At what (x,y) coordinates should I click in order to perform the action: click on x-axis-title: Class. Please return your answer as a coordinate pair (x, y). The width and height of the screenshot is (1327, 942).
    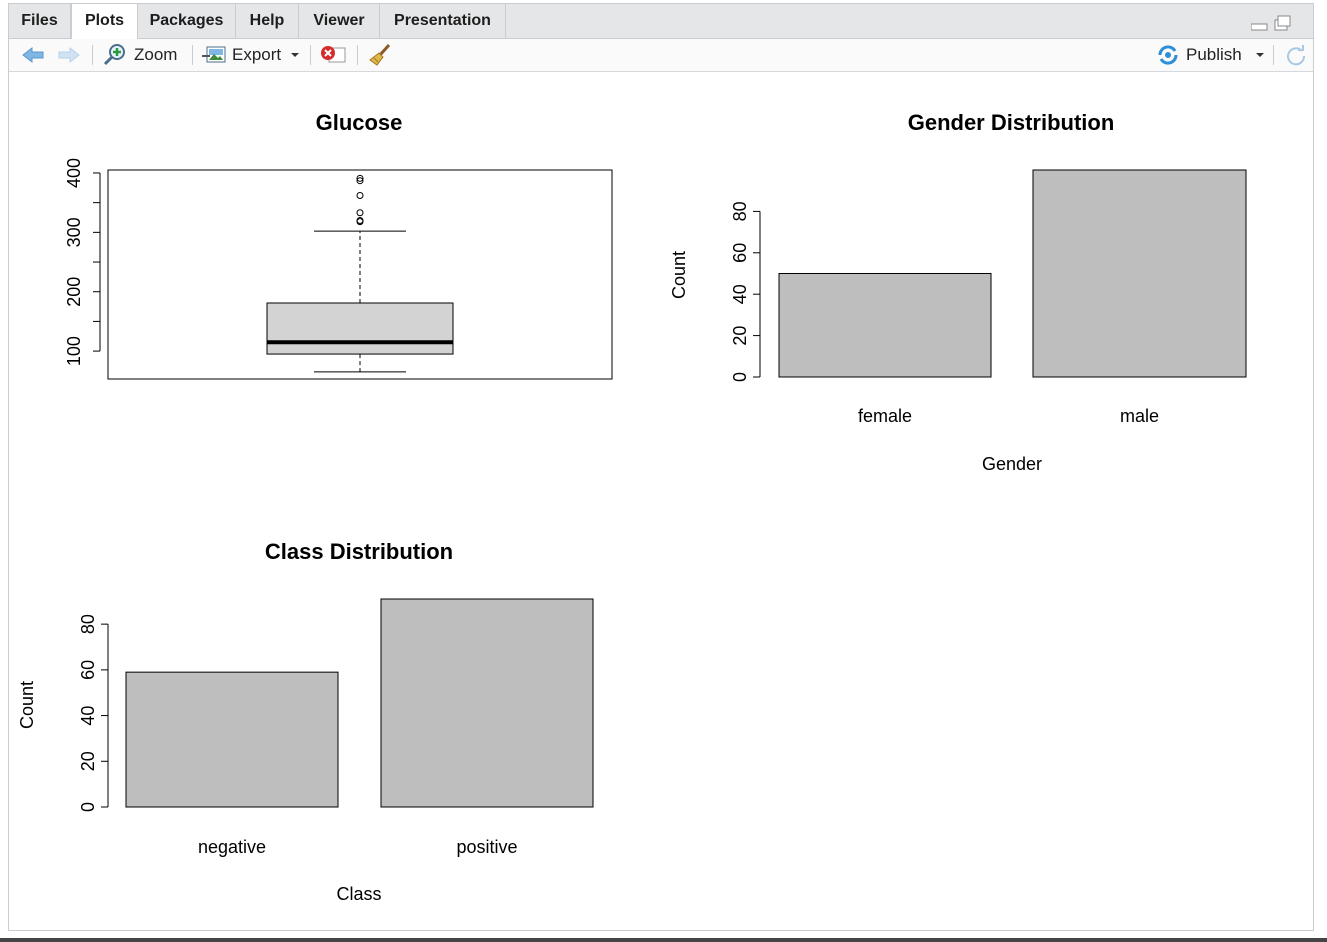
    Looking at the image, I should click on (358, 894).